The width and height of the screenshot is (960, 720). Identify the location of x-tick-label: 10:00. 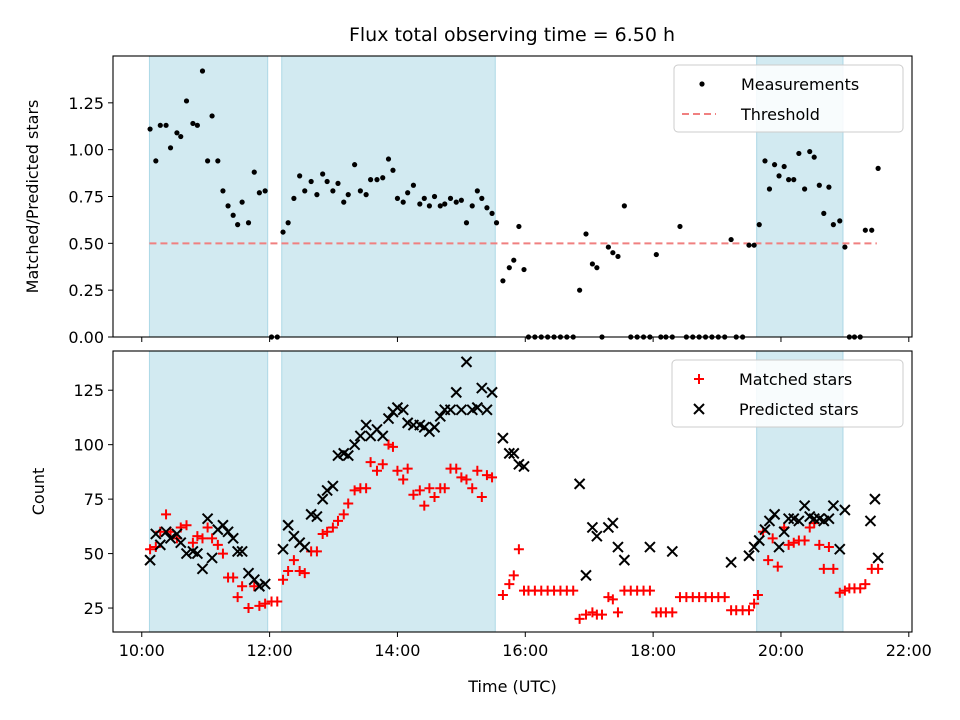
(142, 650).